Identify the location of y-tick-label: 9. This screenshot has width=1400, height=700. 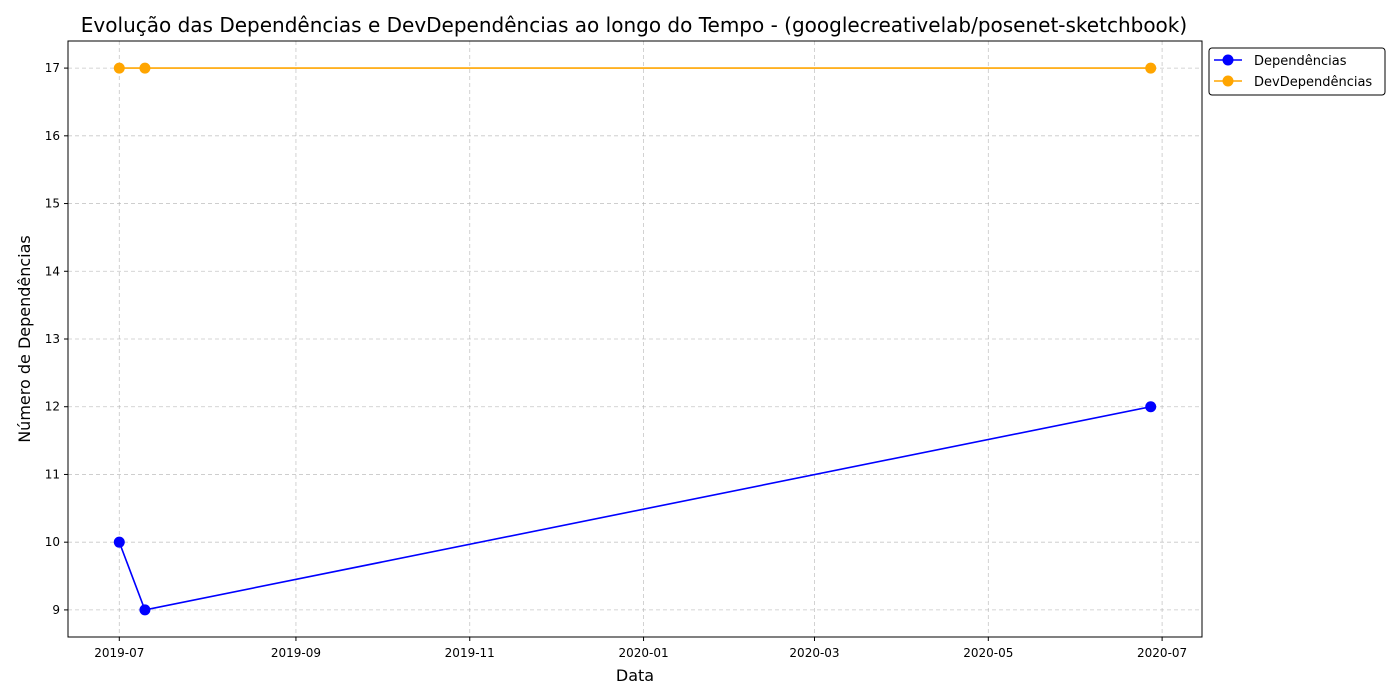
(56, 610).